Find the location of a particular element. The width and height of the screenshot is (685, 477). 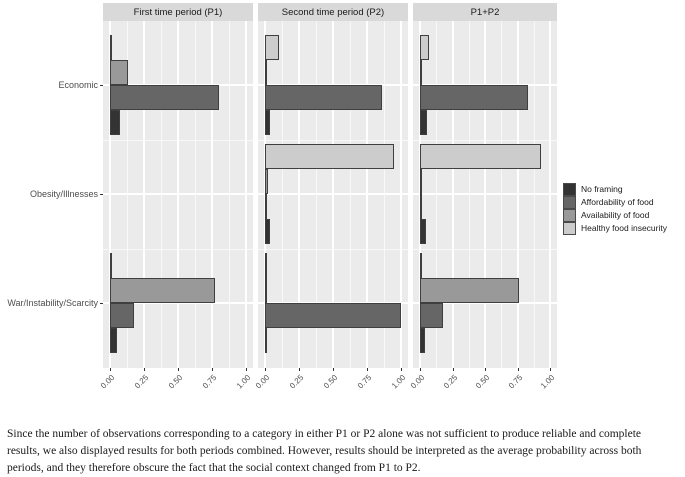

legend-label: No framing is located at coordinates (599, 189).